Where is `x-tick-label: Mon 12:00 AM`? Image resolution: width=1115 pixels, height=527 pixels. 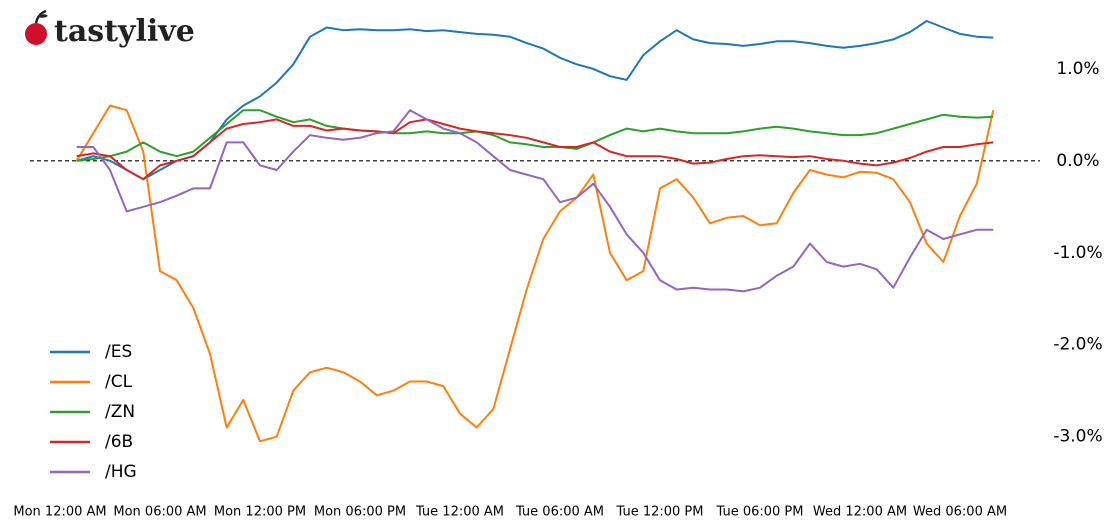
x-tick-label: Mon 12:00 AM is located at coordinates (59, 512).